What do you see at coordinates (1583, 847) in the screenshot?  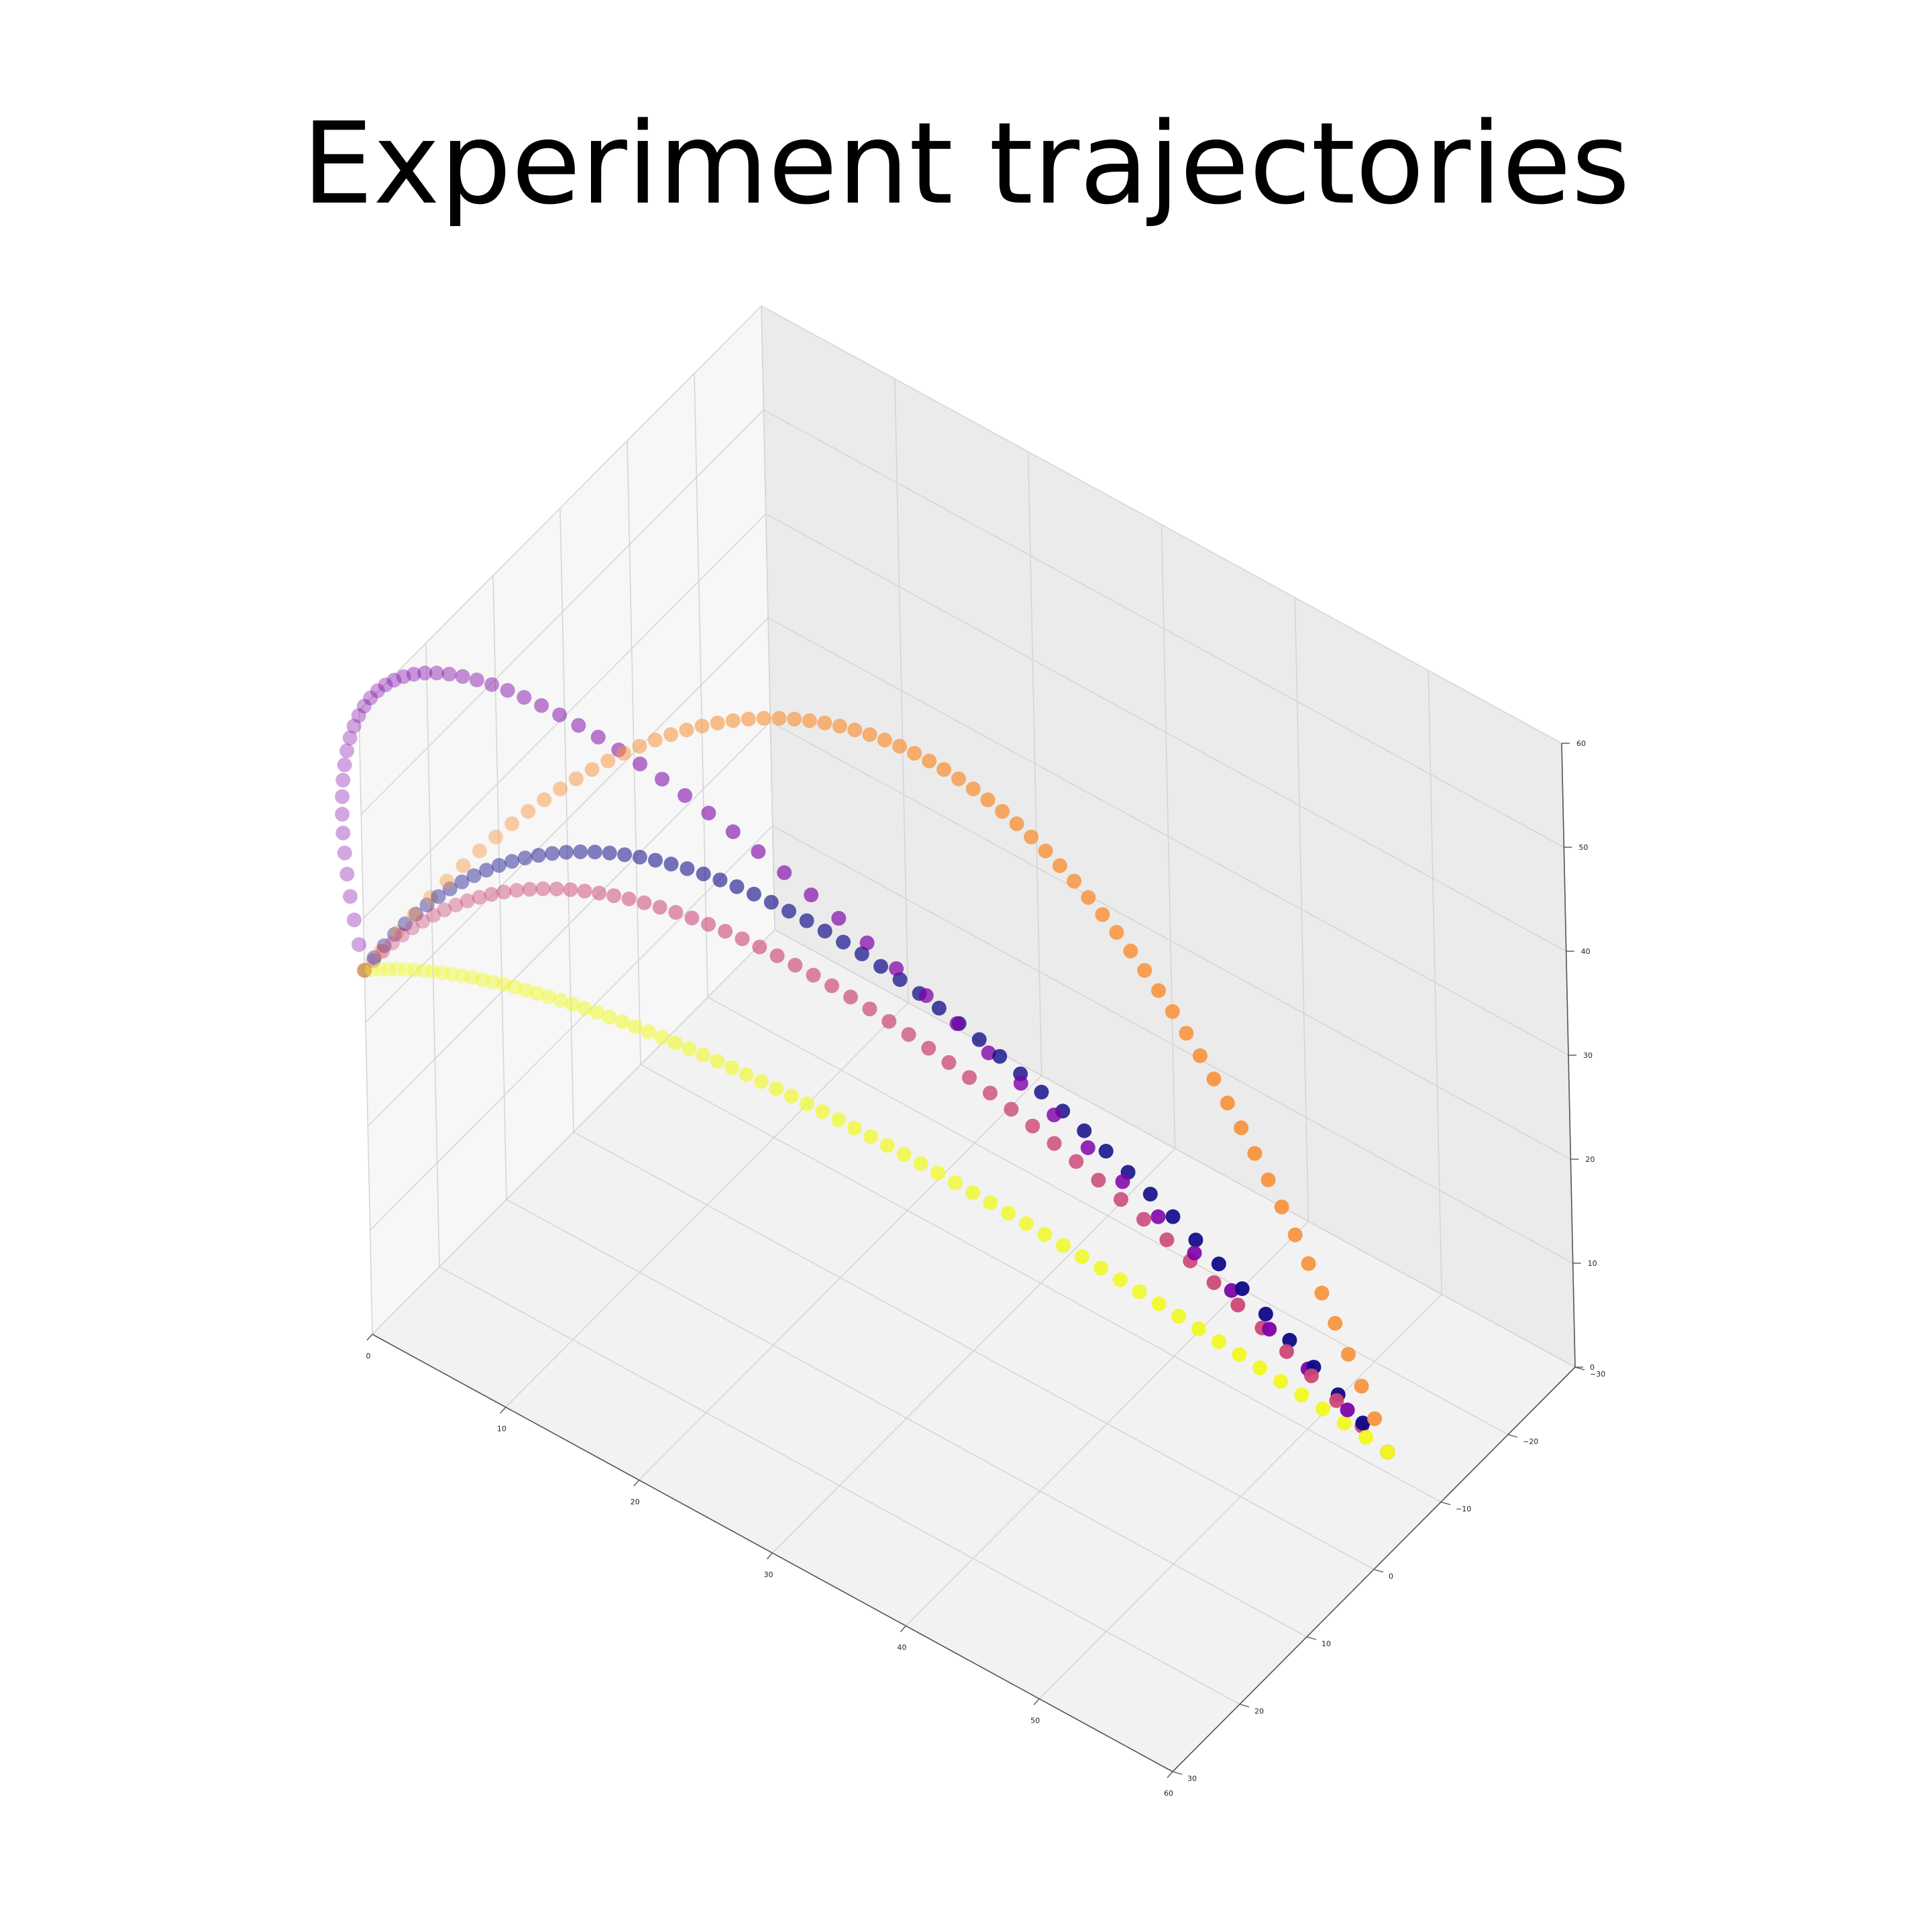 I see `z-tick-label: 50` at bounding box center [1583, 847].